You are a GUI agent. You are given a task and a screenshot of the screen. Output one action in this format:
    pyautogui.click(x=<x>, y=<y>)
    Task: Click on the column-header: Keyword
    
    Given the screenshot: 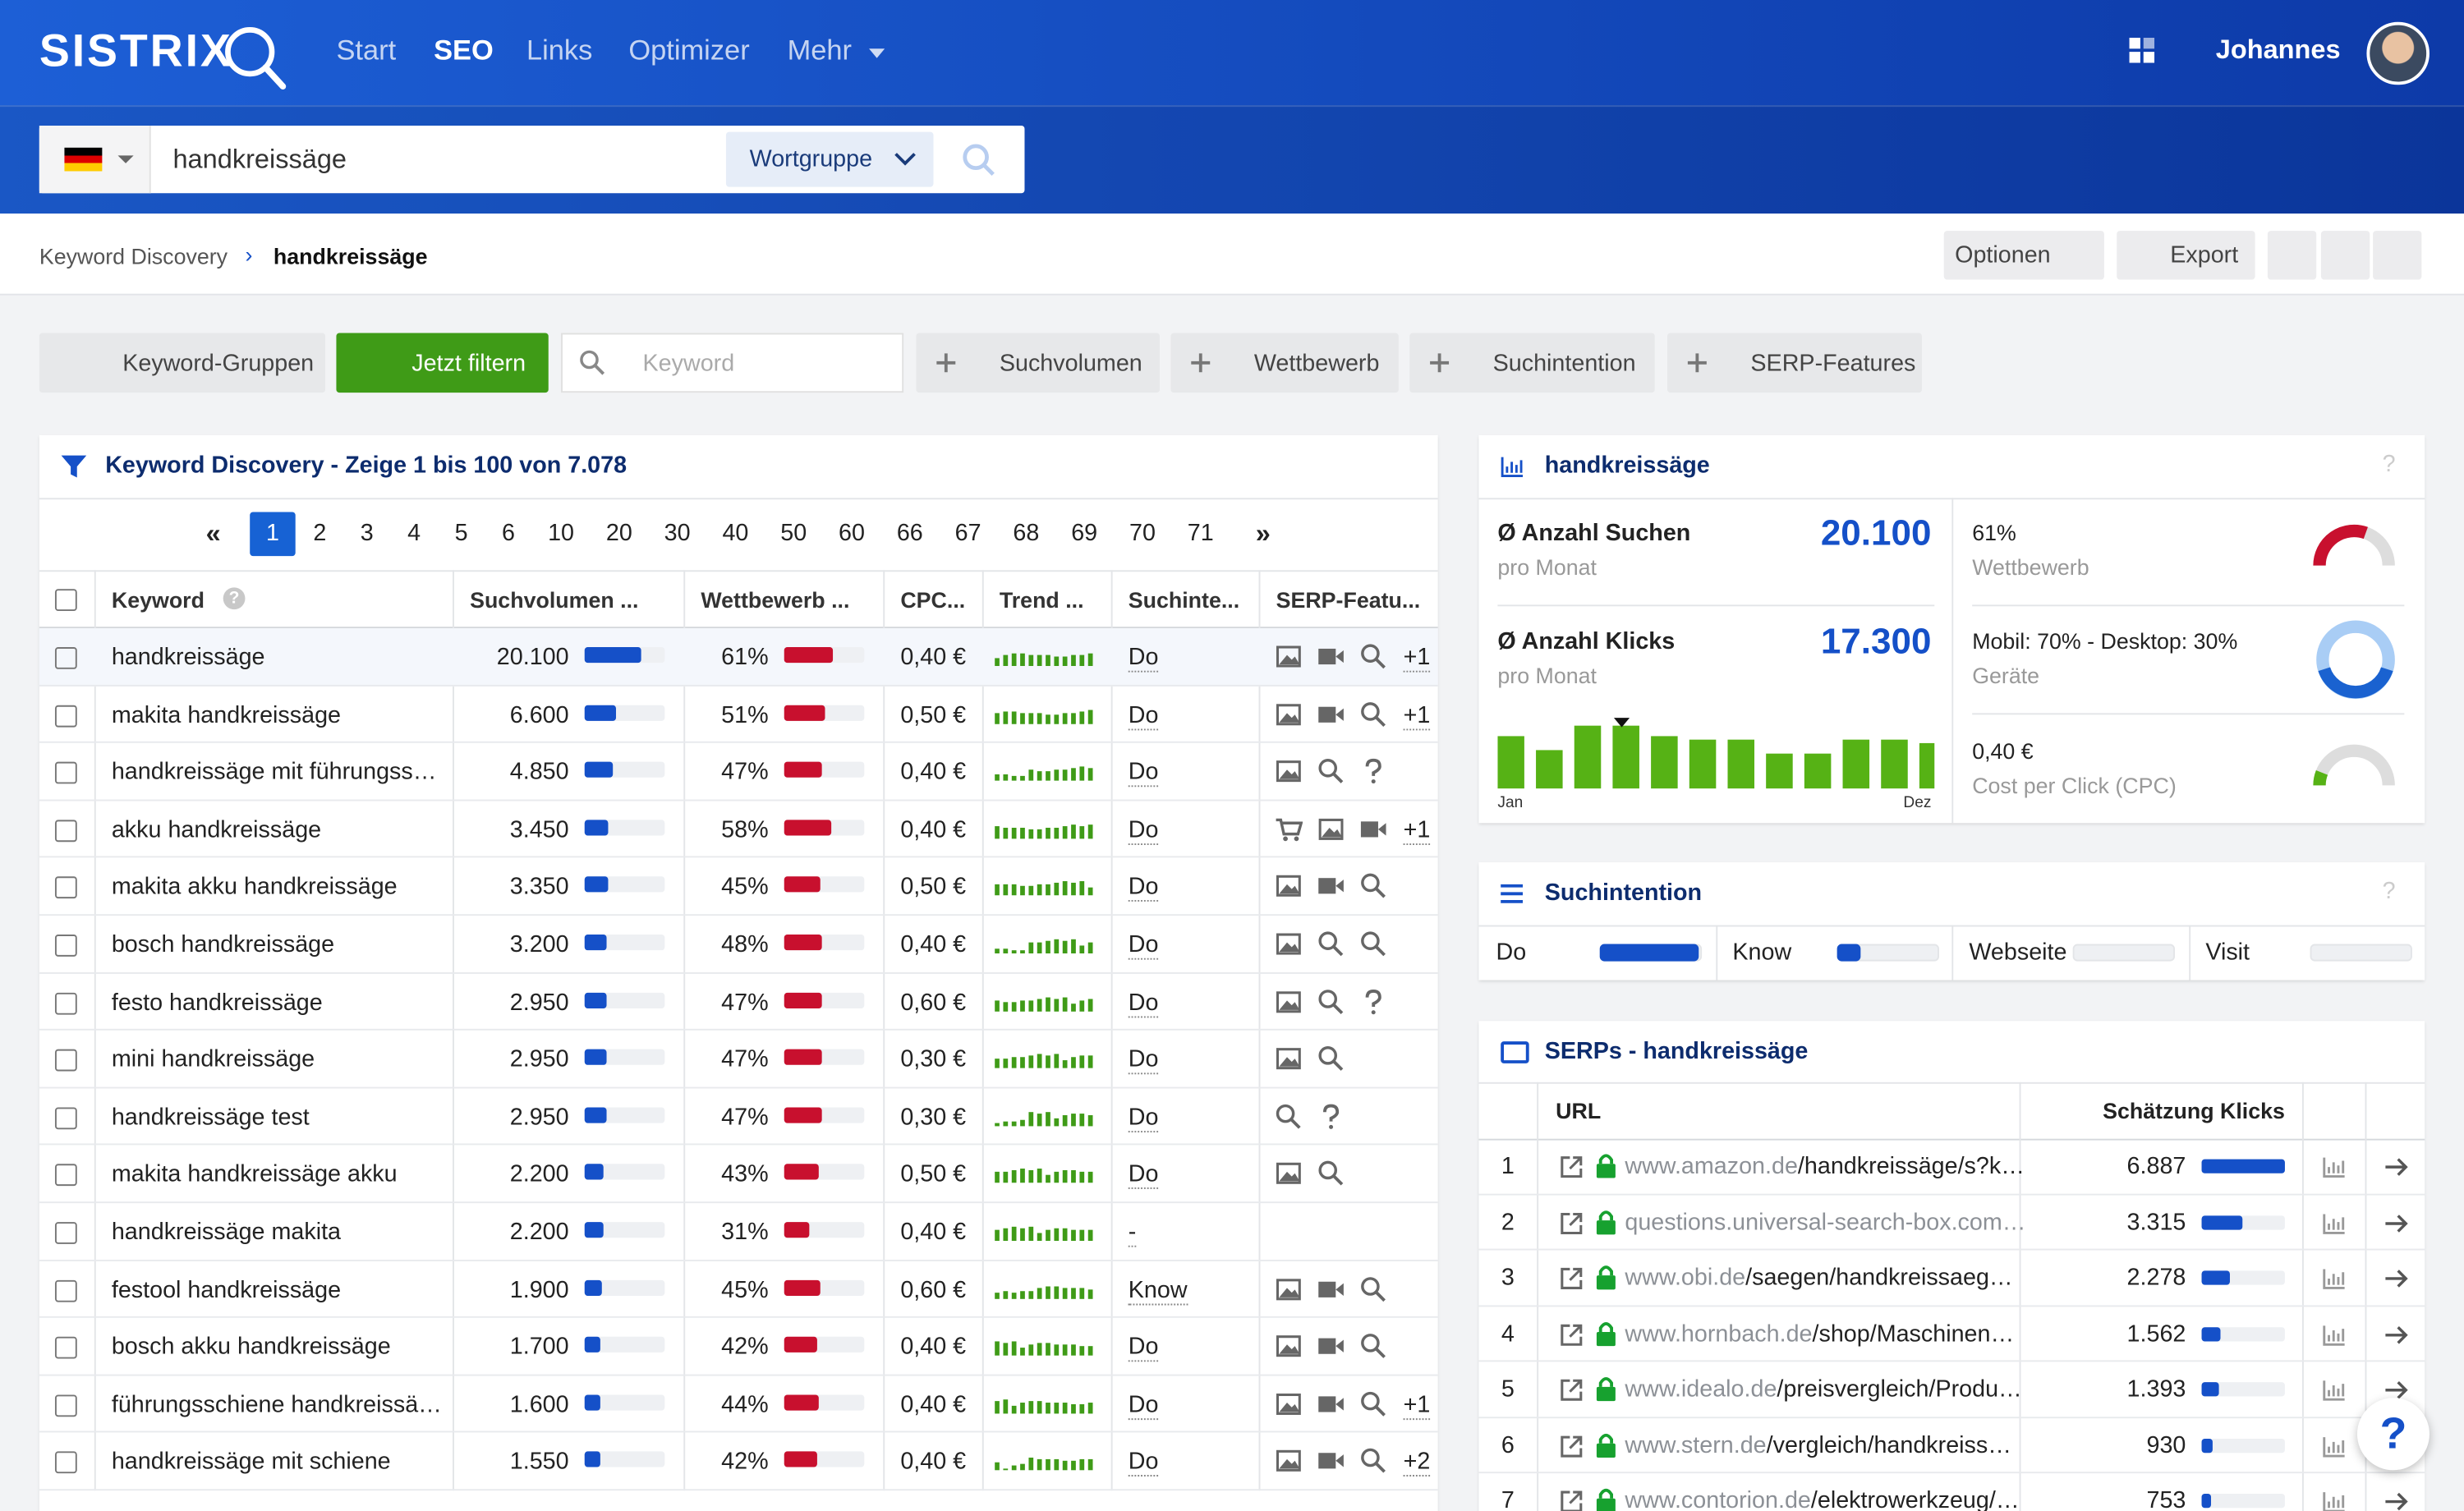 What is the action you would take?
    pyautogui.click(x=158, y=600)
    